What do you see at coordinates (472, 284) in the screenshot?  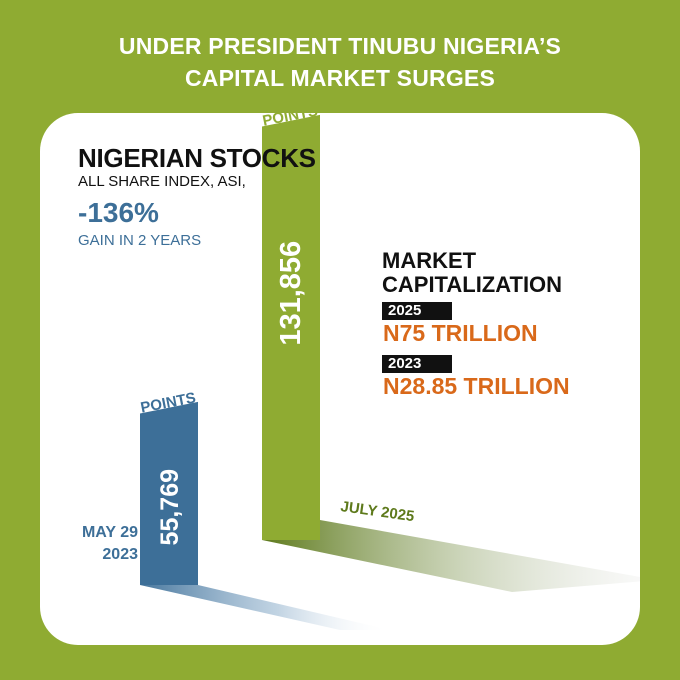 I see `market-cap-title-line-2: CAPITALIZATION` at bounding box center [472, 284].